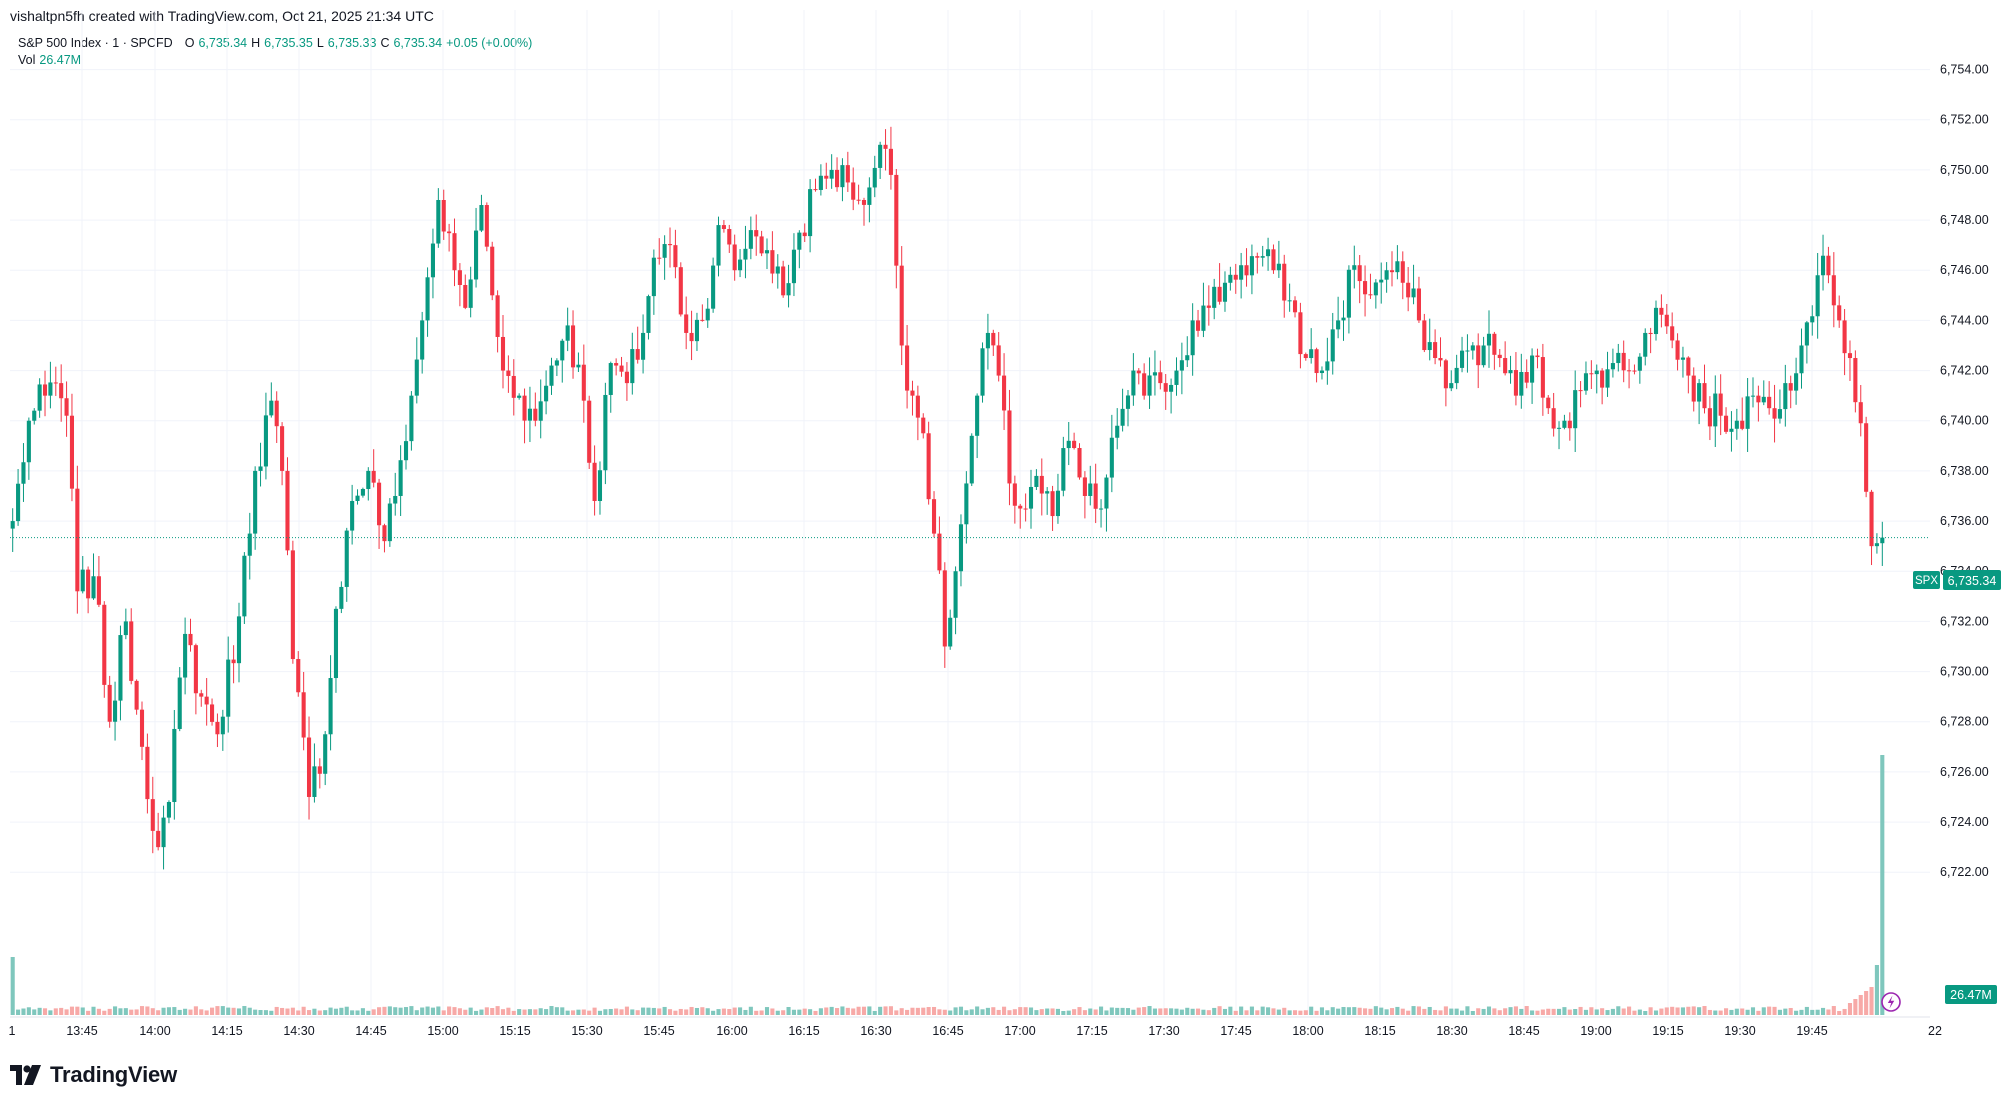  Describe the element at coordinates (81, 1031) in the screenshot. I see `time-tick-label: 13:45` at that location.